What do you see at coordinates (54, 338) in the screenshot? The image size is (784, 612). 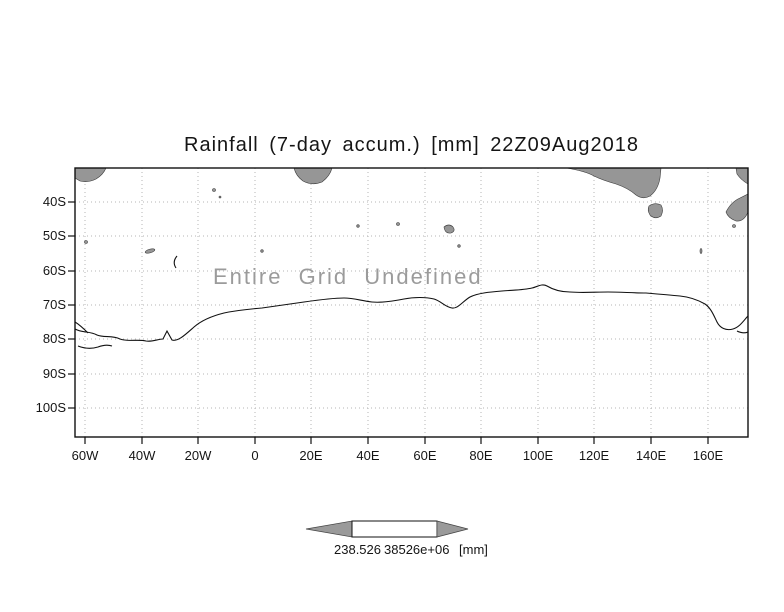 I see `y-axis-tick-label: 80S` at bounding box center [54, 338].